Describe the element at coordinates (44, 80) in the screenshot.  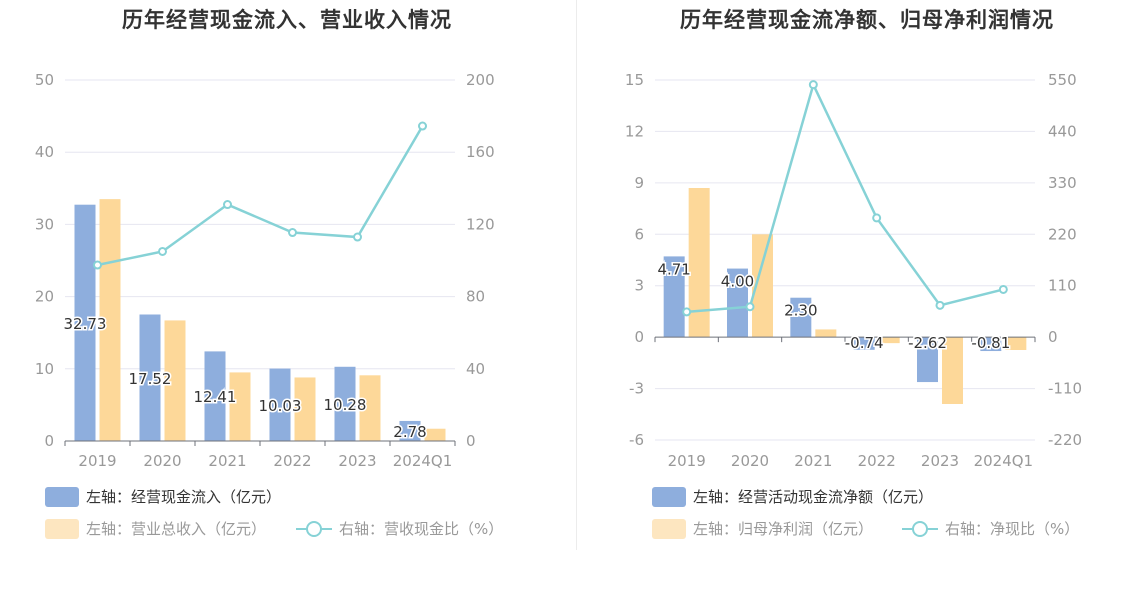
I see `y-left-tick-label: 50` at that location.